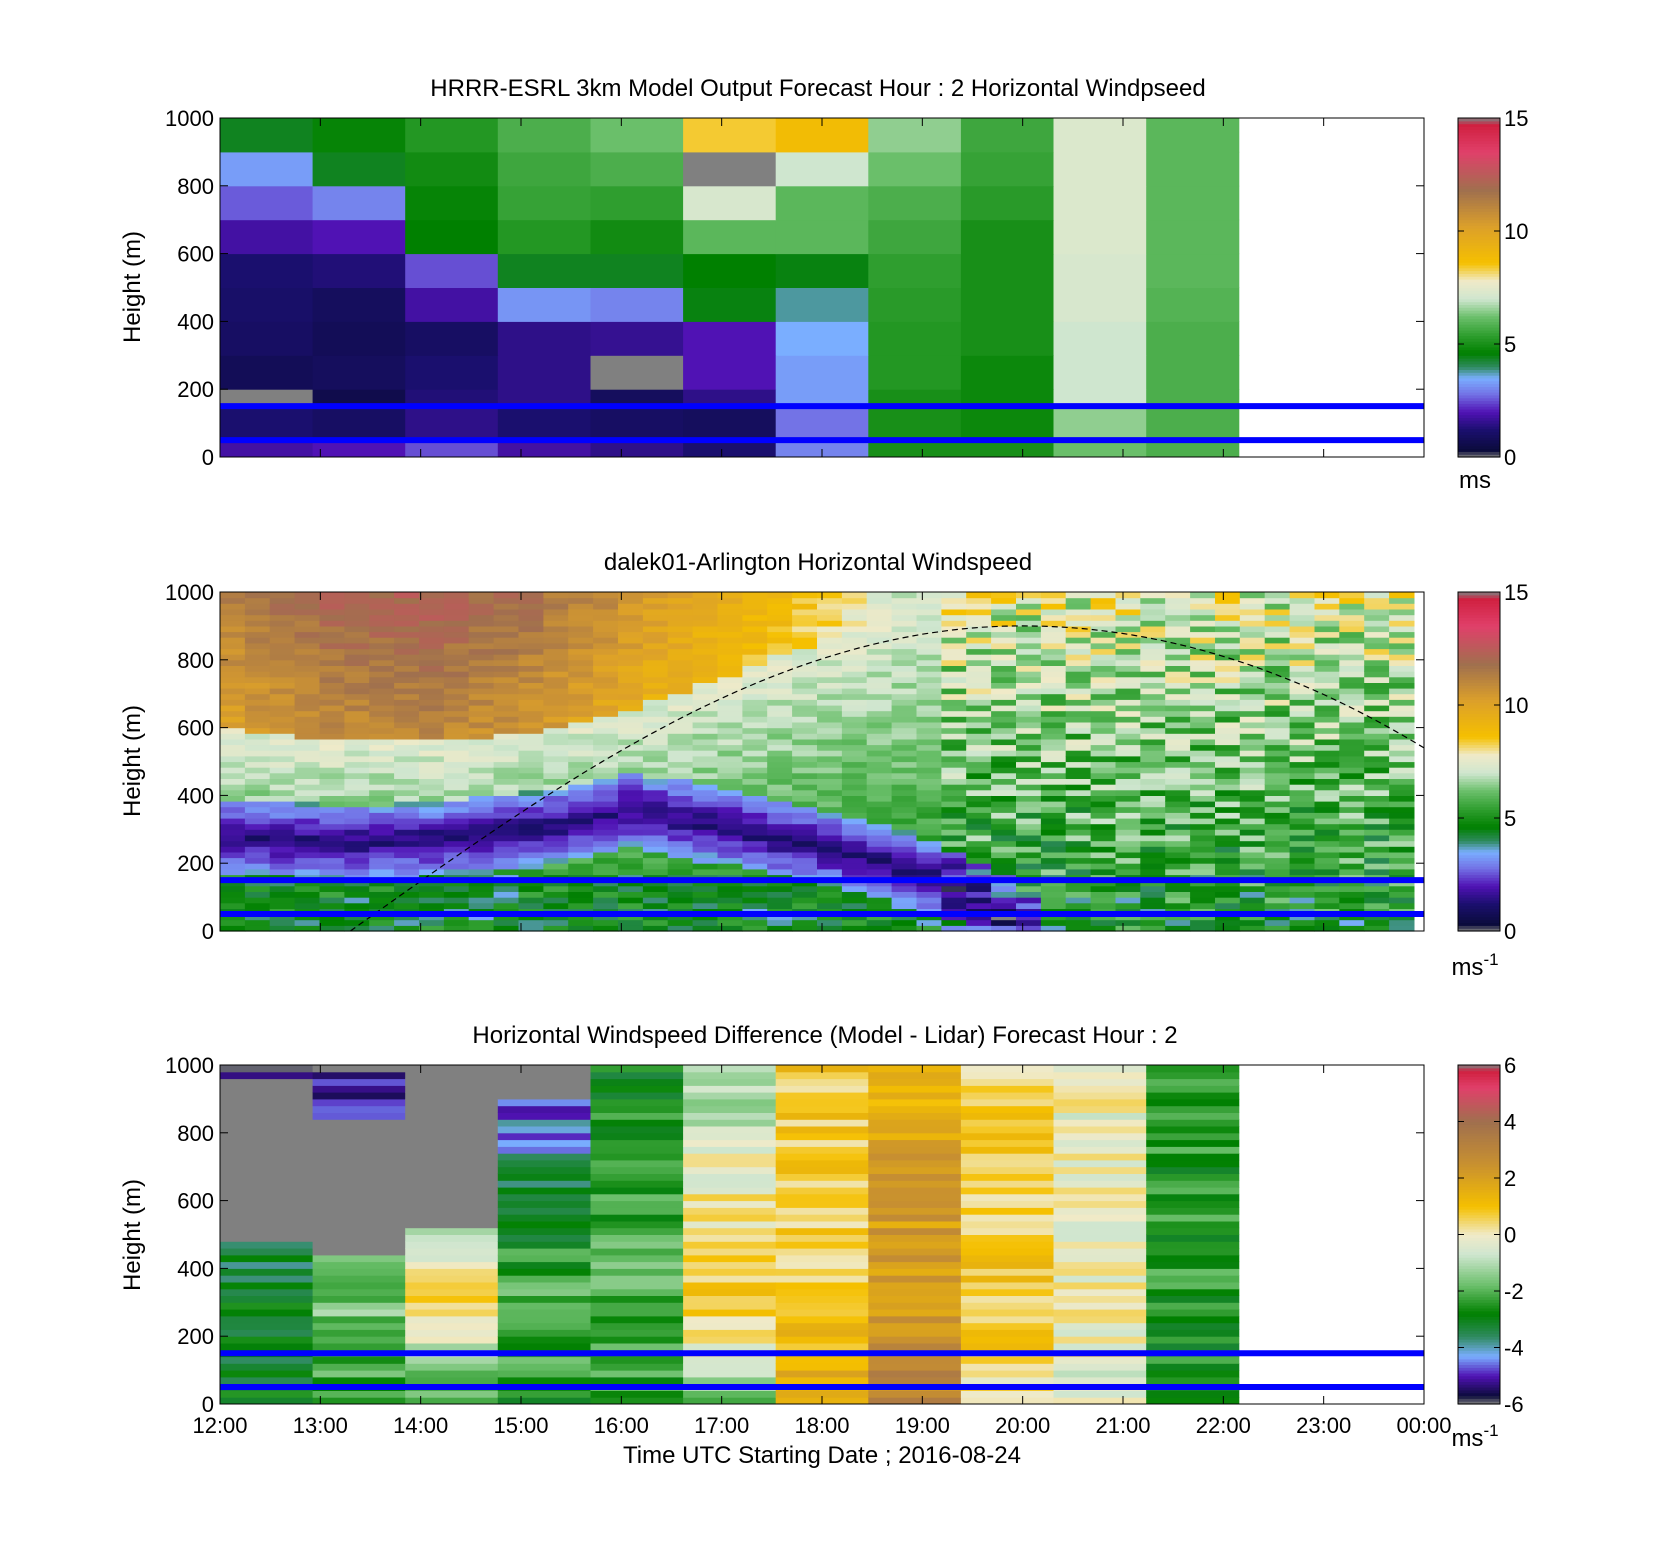 Image resolution: width=1680 pixels, height=1561 pixels. I want to click on y-tick-label: 200, so click(195, 863).